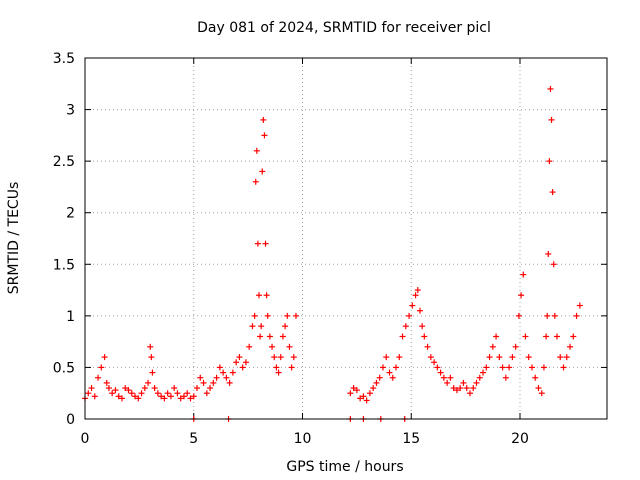  Describe the element at coordinates (64, 368) in the screenshot. I see `y-tick-label: 0.5` at that location.